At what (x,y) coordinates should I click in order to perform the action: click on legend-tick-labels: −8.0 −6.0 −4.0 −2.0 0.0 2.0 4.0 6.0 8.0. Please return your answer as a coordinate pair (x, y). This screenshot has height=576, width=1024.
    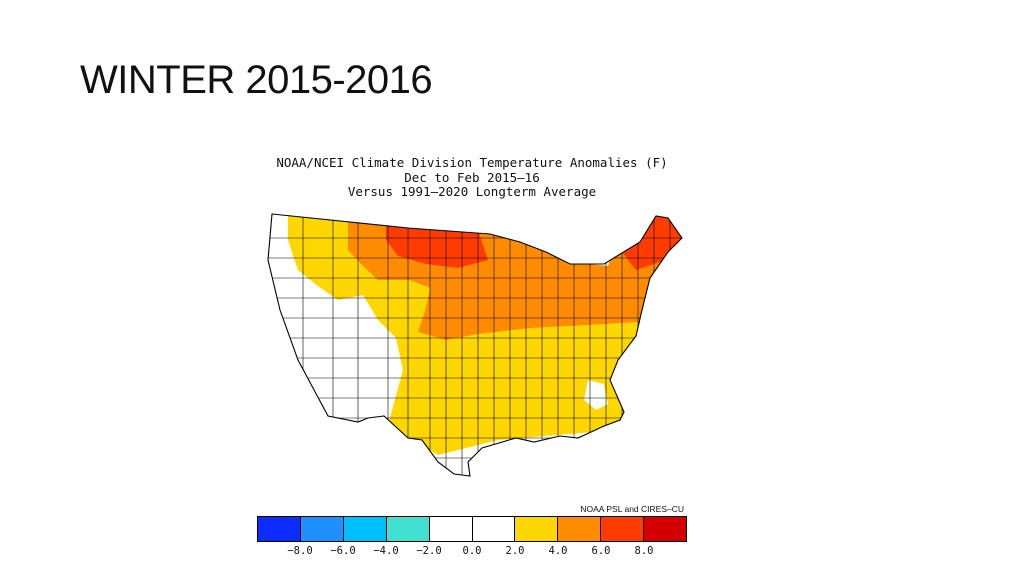
    Looking at the image, I should click on (472, 552).